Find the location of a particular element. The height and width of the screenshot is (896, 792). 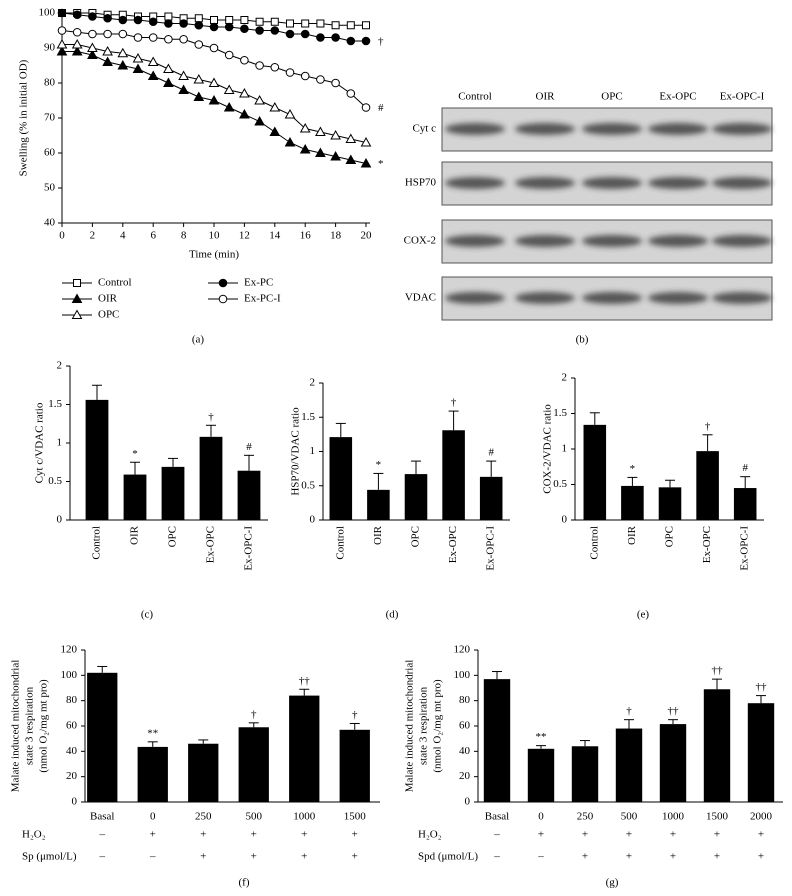

x-tick-label: 20 is located at coordinates (367, 236).